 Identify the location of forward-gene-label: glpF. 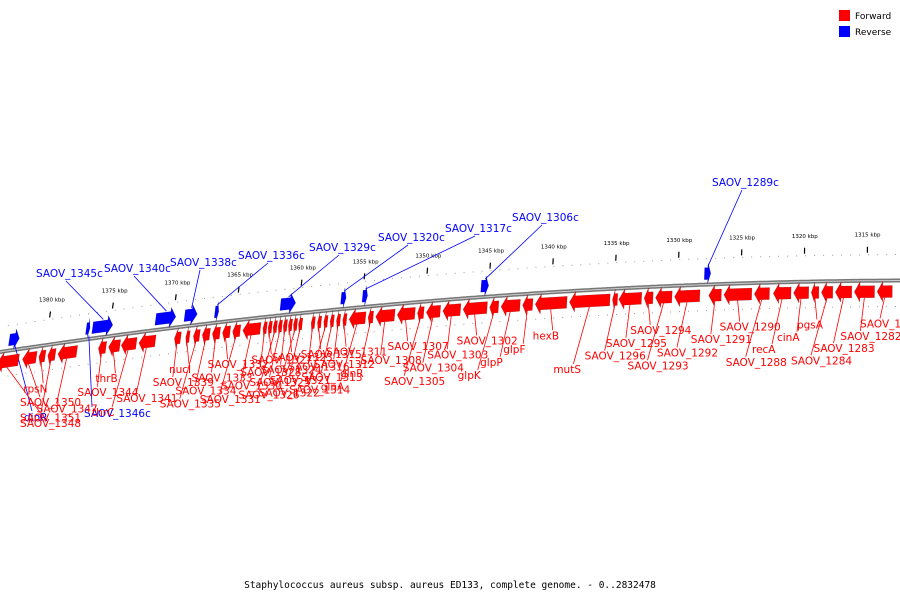
(514, 350).